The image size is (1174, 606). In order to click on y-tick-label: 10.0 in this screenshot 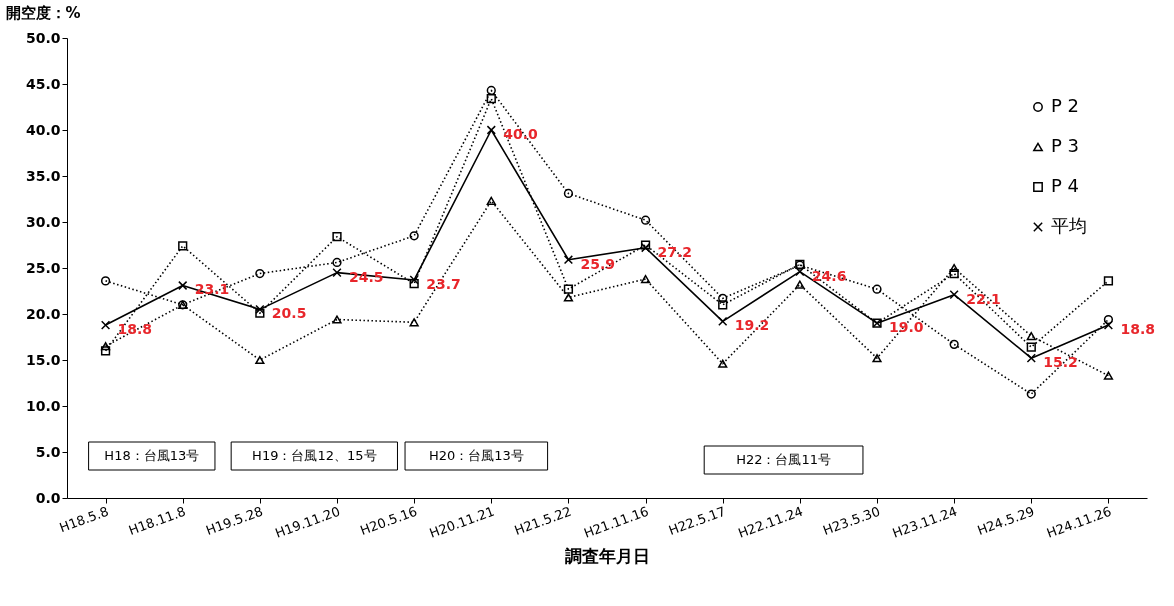, I will do `click(43, 405)`.